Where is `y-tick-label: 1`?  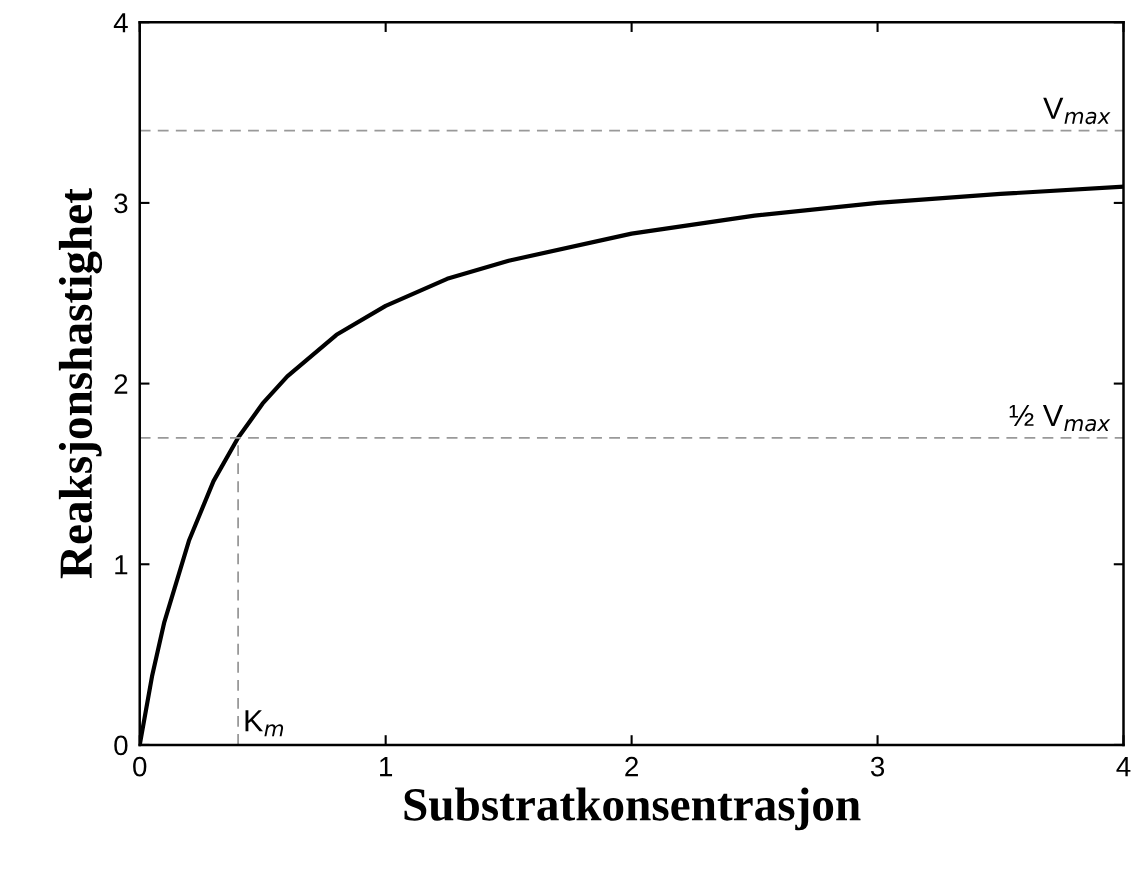
y-tick-label: 1 is located at coordinates (121, 565).